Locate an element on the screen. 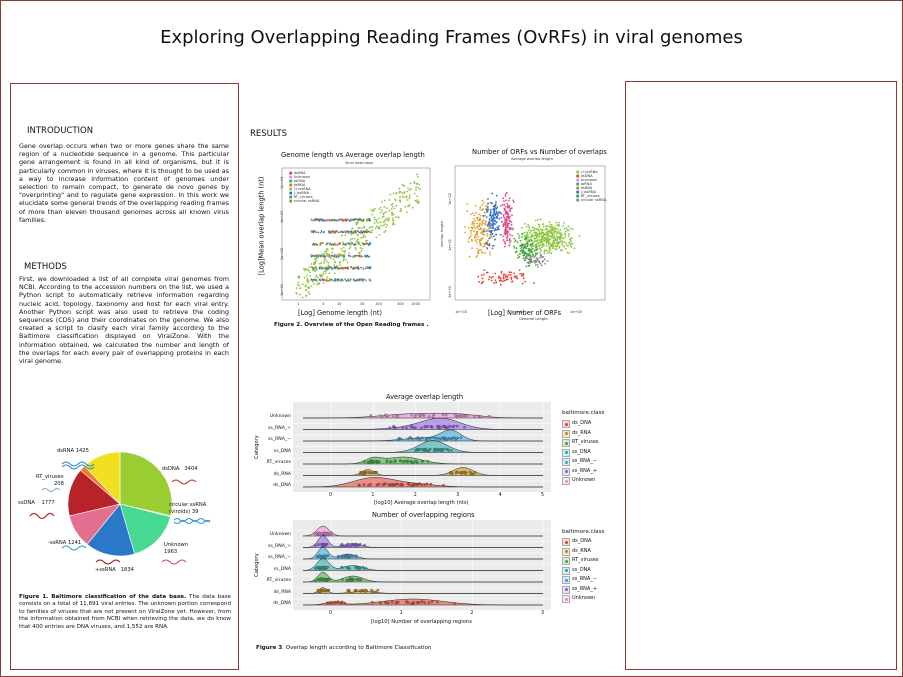 The width and height of the screenshot is (903, 677). unknown-squiggle is located at coordinates (174, 562).